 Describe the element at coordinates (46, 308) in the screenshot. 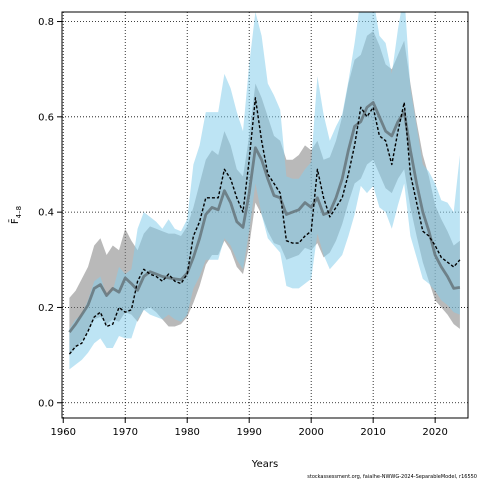

I see `y-tick-label: 0.2` at that location.